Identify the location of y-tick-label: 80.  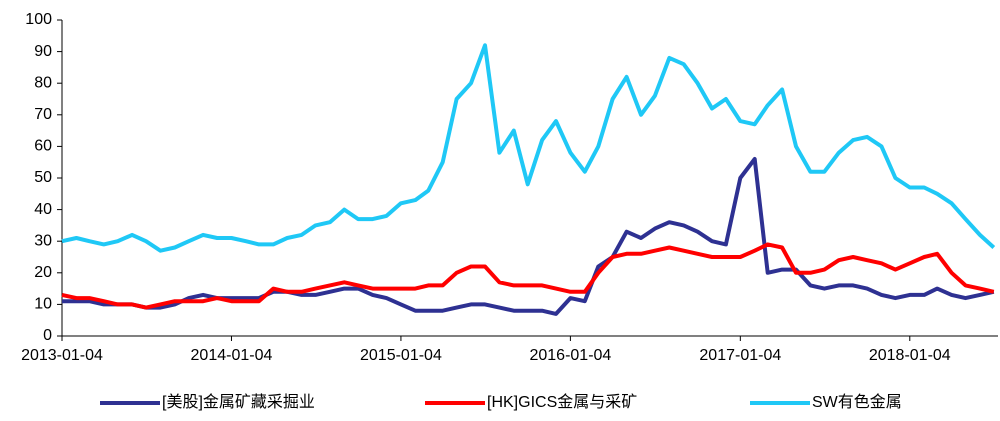
(43, 82).